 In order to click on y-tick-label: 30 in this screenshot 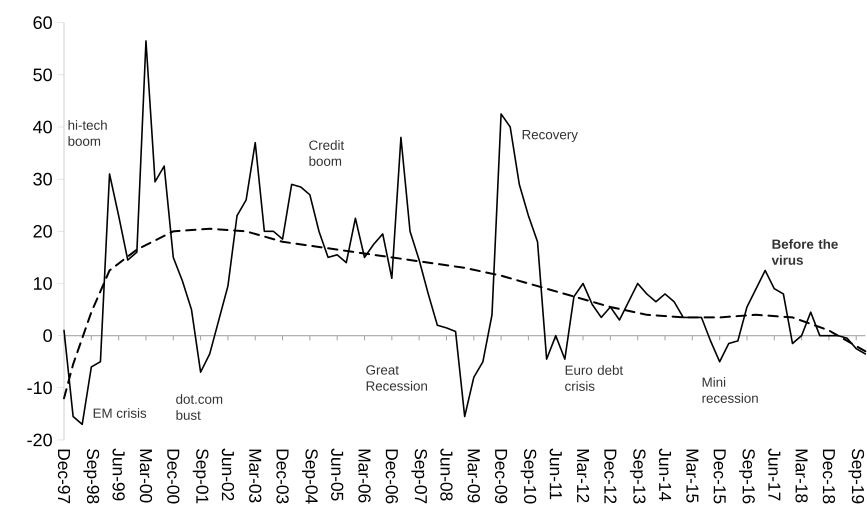, I will do `click(42, 179)`.